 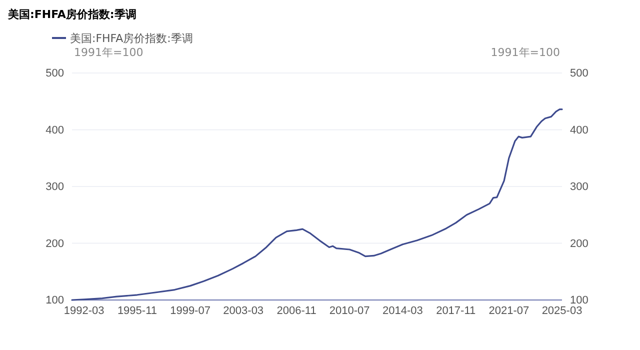 What do you see at coordinates (55, 300) in the screenshot?
I see `y-tick-label: 100` at bounding box center [55, 300].